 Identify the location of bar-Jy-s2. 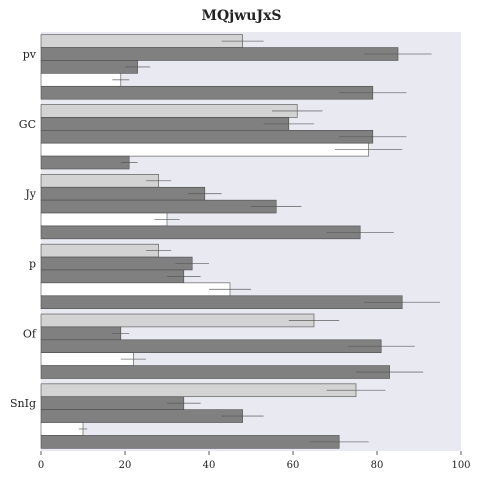
(123, 193).